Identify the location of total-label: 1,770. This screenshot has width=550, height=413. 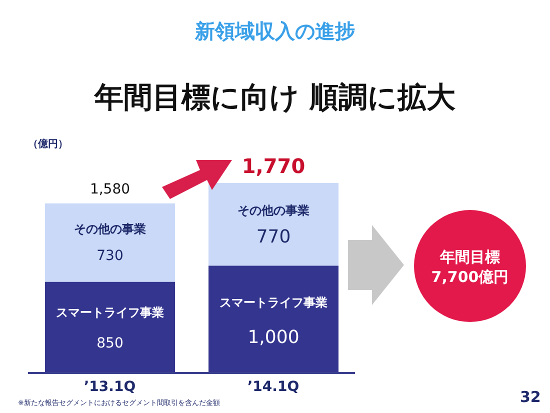
(274, 166).